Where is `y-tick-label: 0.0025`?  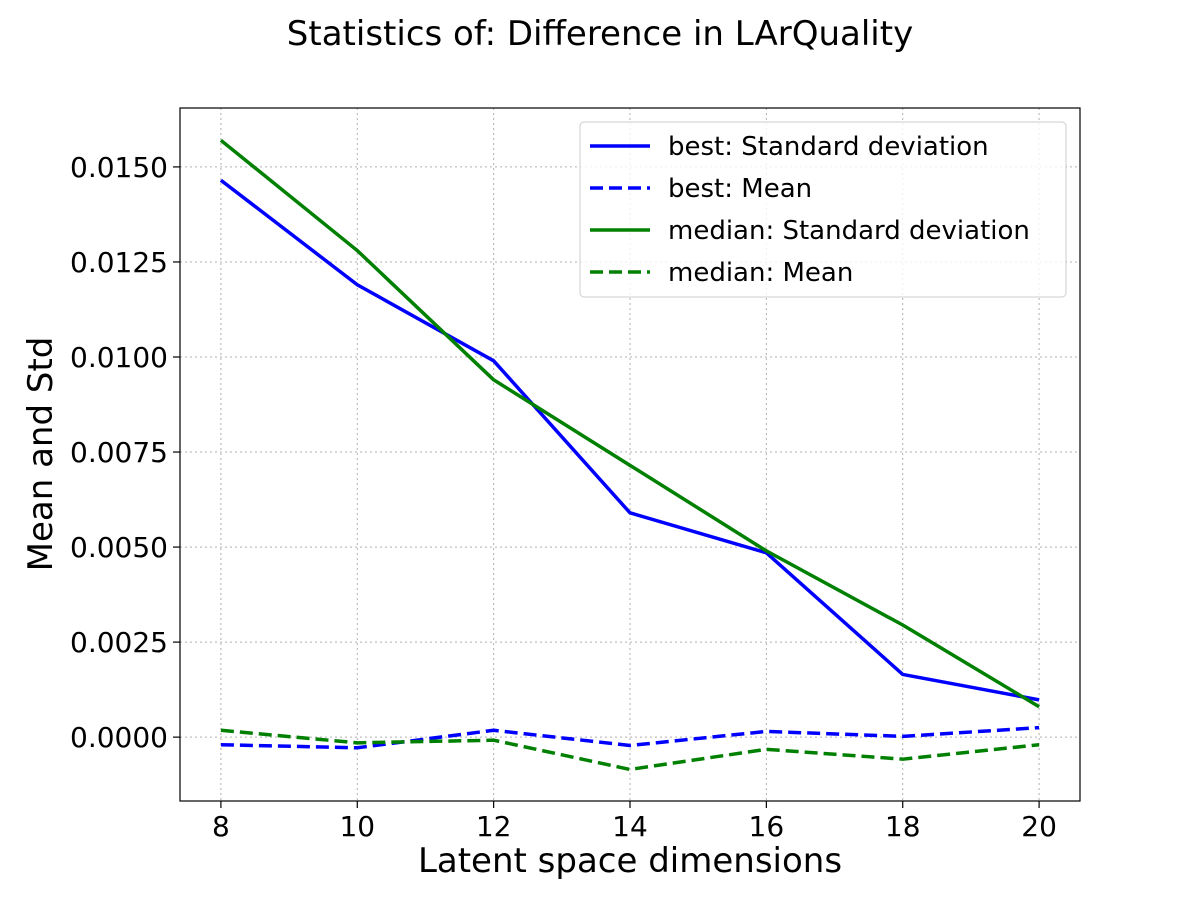 y-tick-label: 0.0025 is located at coordinates (119, 642).